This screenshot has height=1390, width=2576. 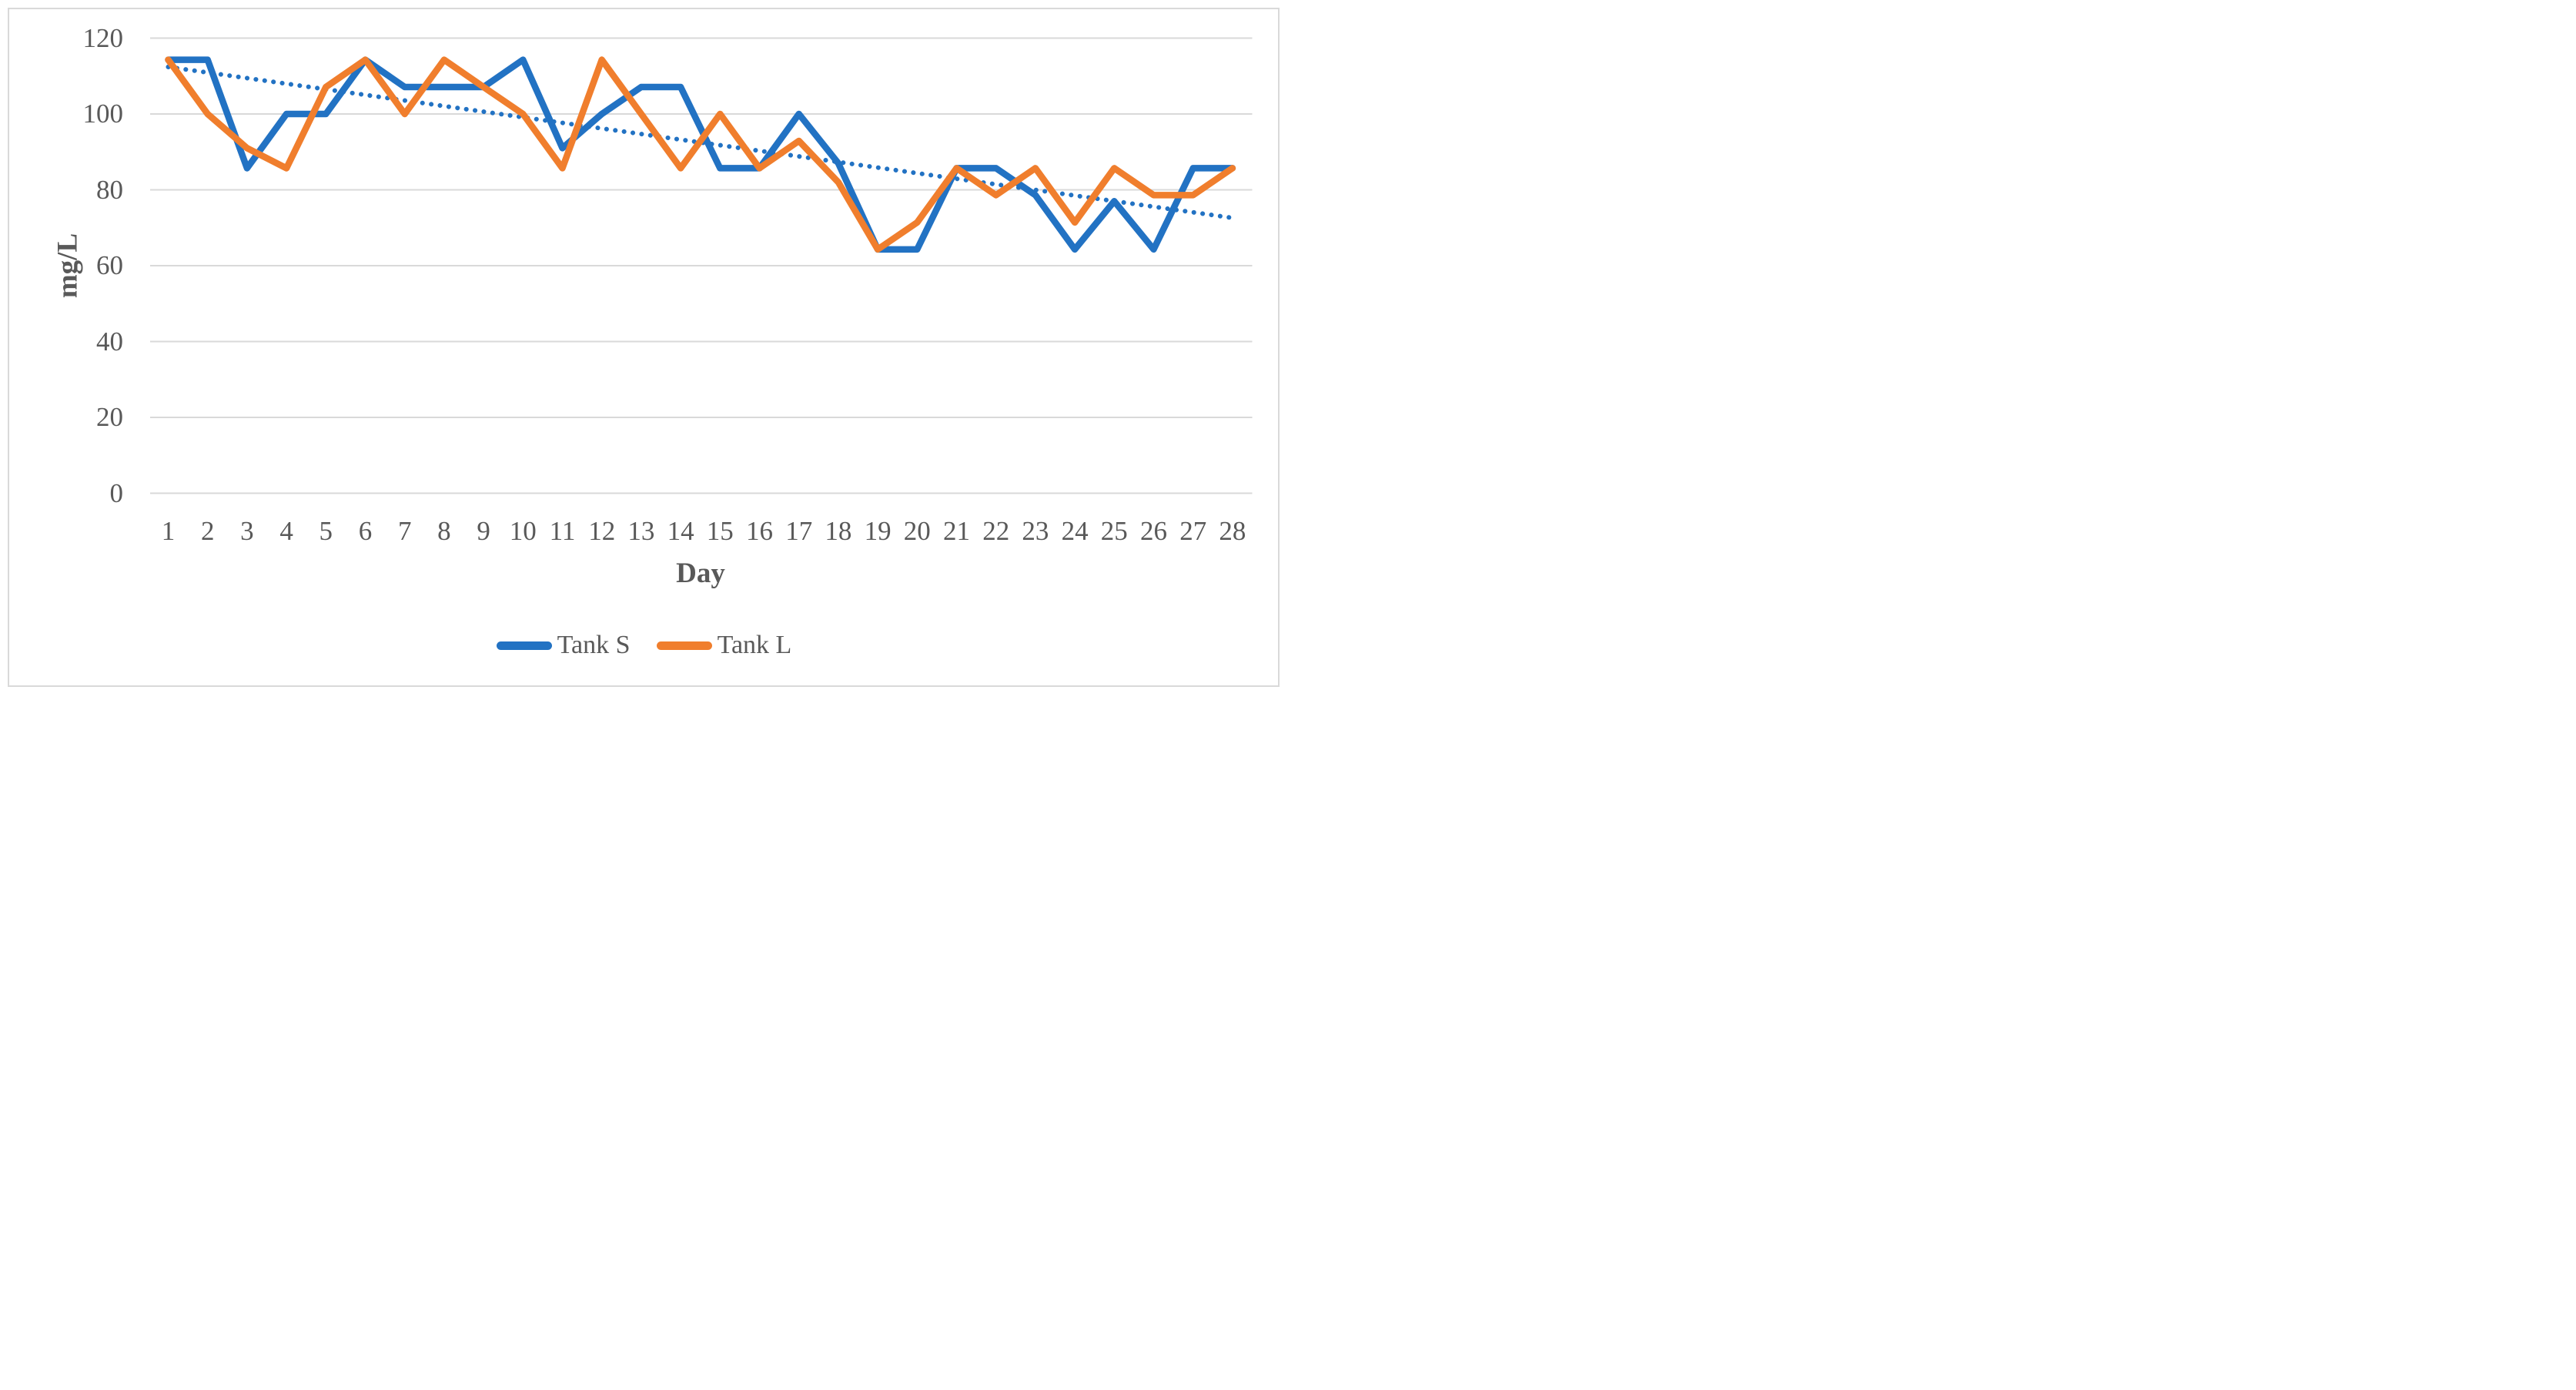 I want to click on x-tick-label-5: 5, so click(x=326, y=531).